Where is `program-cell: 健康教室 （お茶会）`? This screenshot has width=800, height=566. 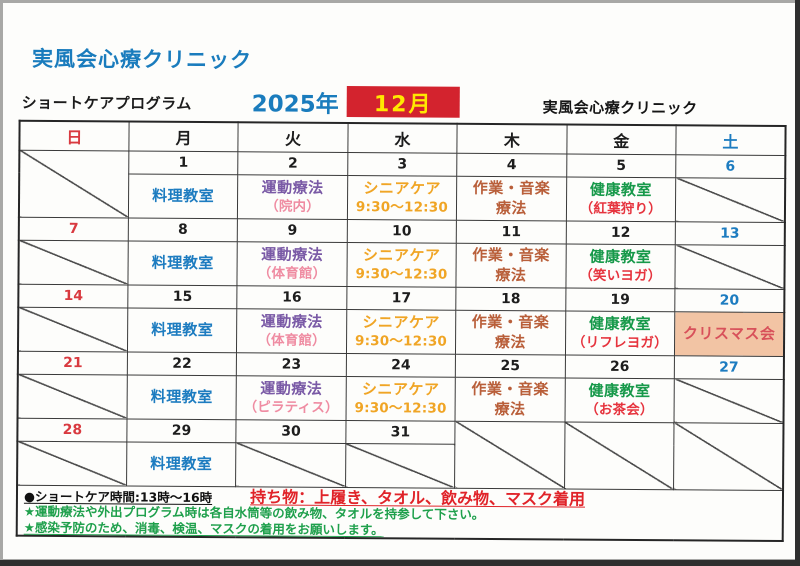
program-cell: 健康教室 （お茶会） is located at coordinates (619, 400).